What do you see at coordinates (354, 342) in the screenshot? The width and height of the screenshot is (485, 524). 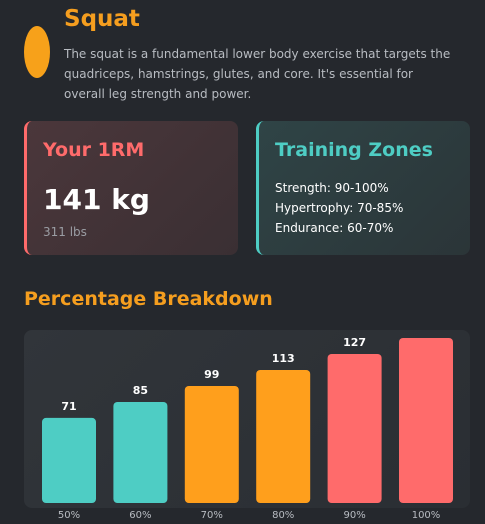 I see `chart-value-label: 127` at bounding box center [354, 342].